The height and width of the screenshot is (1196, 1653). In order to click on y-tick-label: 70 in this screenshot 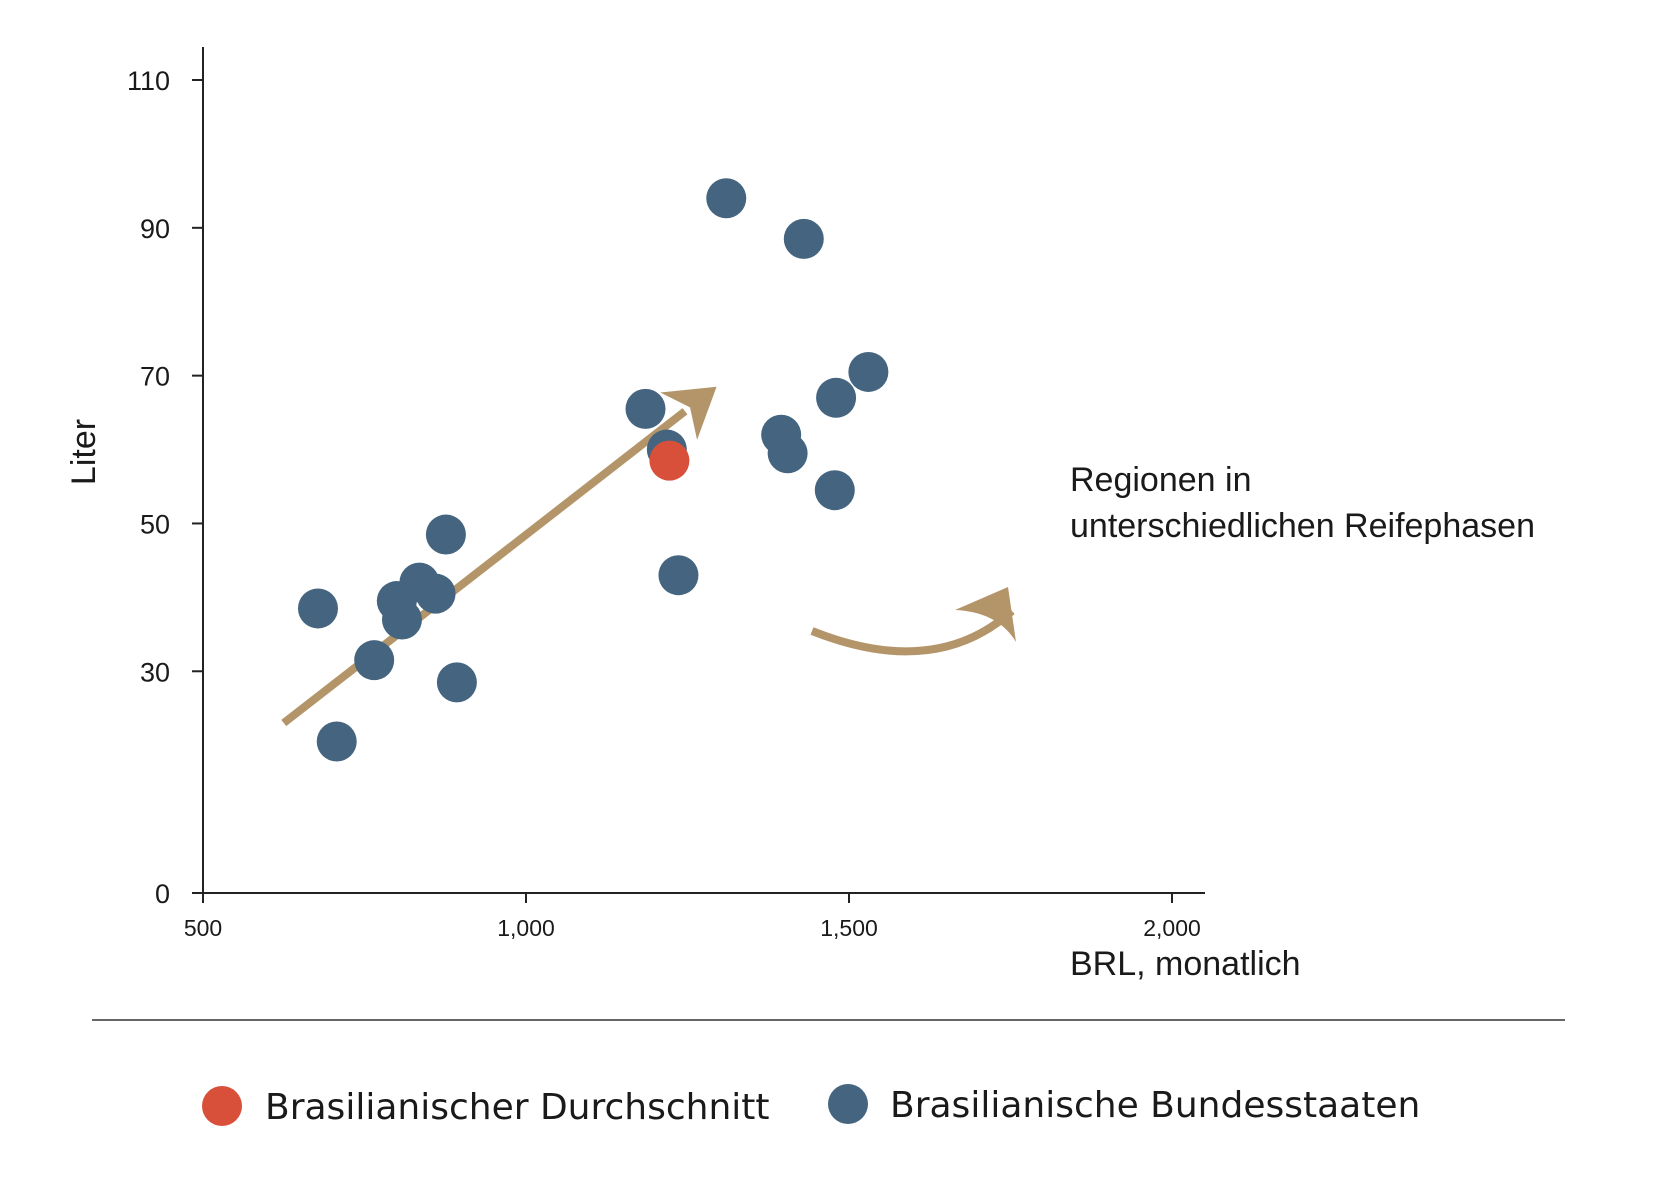, I will do `click(155, 377)`.